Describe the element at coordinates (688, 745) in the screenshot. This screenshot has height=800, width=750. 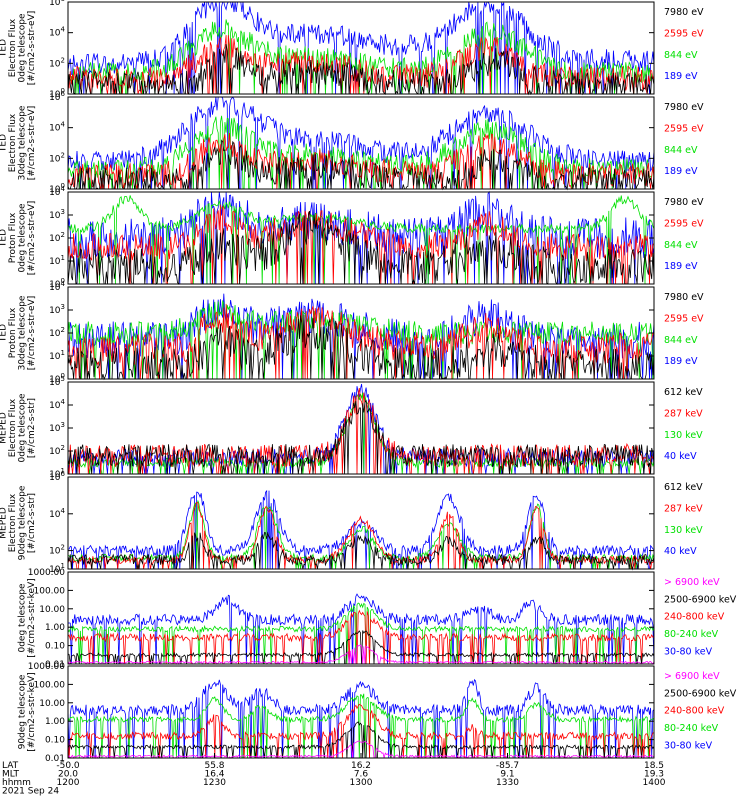
I see `legend-entry: 30-80 keV` at that location.